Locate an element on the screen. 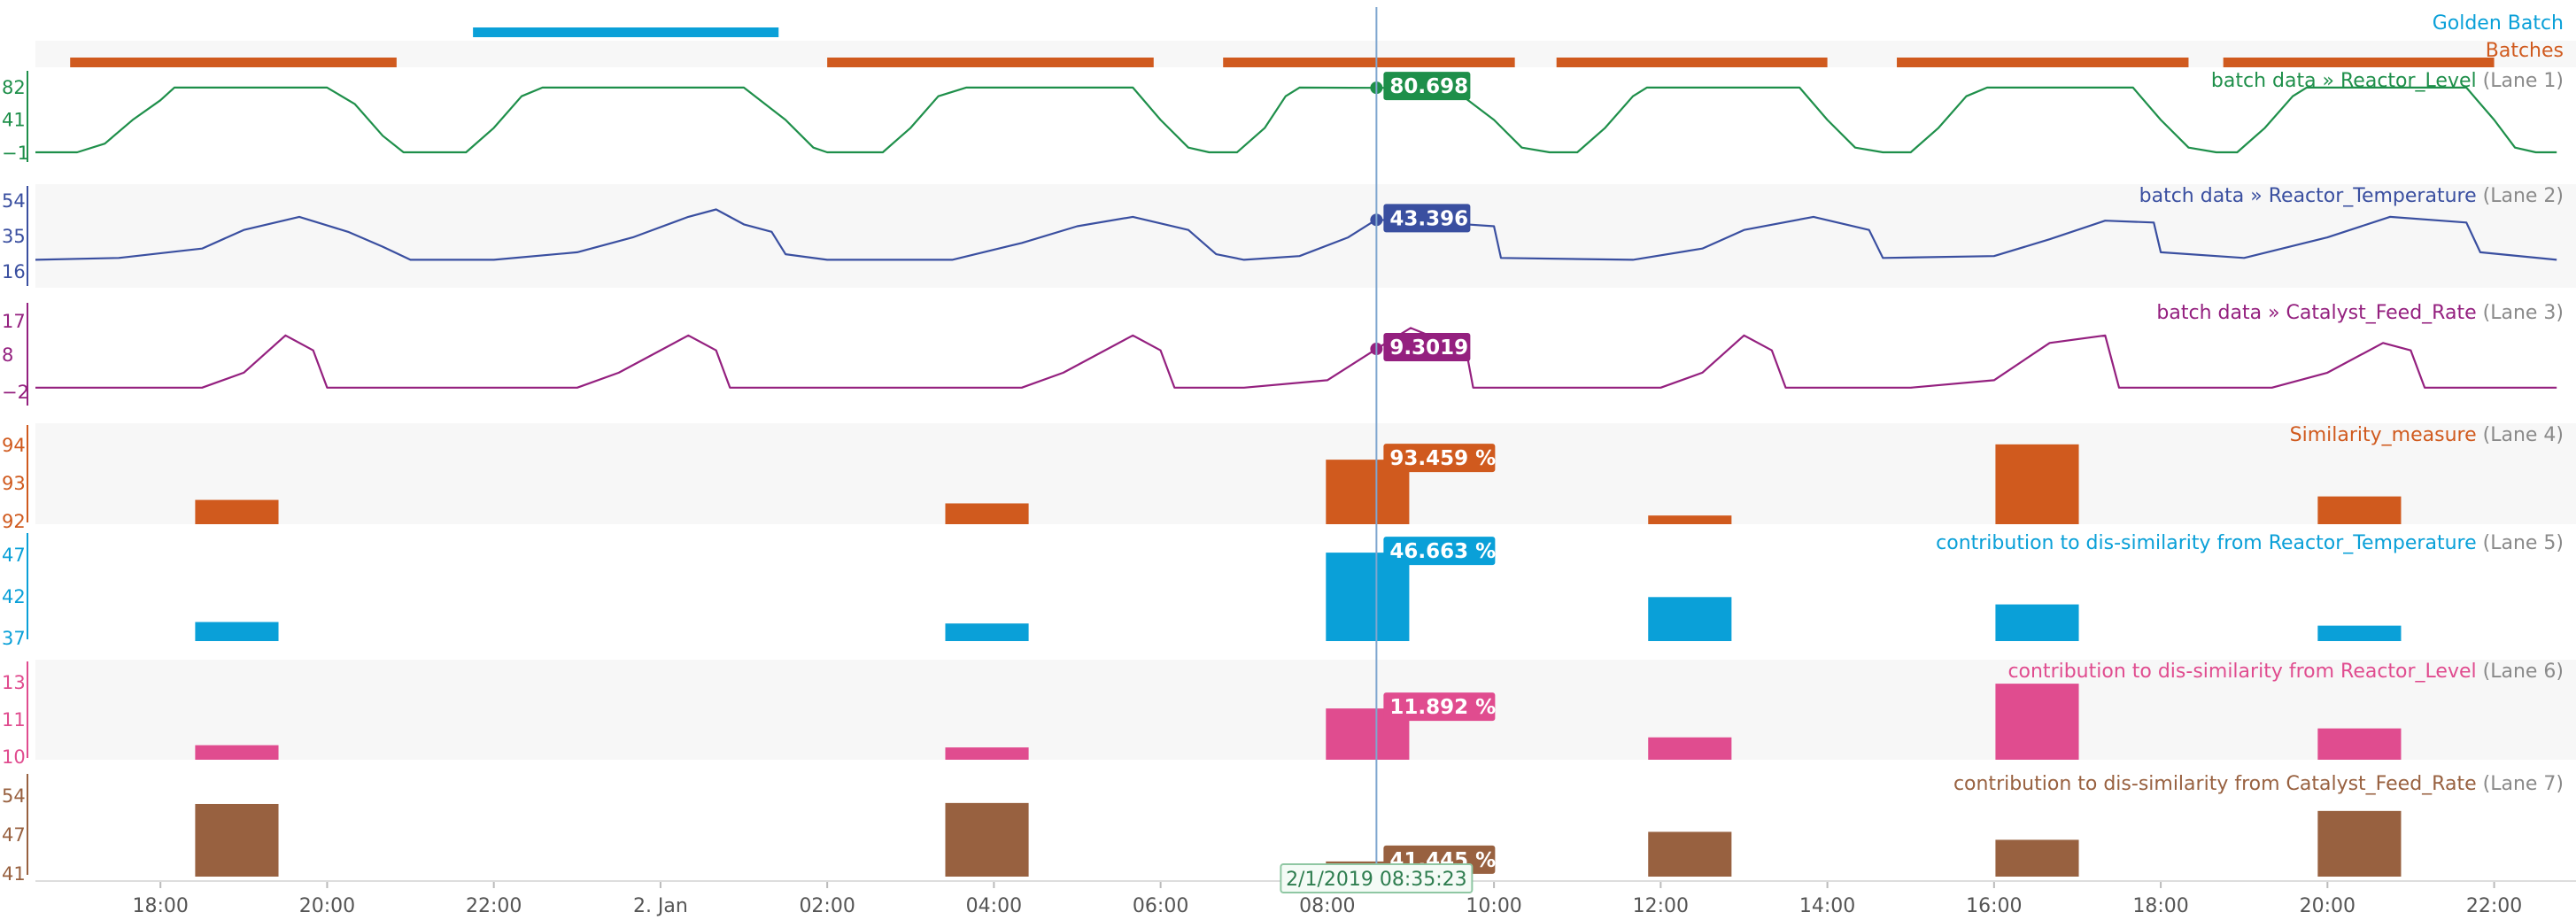 This screenshot has width=2576, height=920. lane-6-cursor-value: 11.892 % is located at coordinates (1439, 707).